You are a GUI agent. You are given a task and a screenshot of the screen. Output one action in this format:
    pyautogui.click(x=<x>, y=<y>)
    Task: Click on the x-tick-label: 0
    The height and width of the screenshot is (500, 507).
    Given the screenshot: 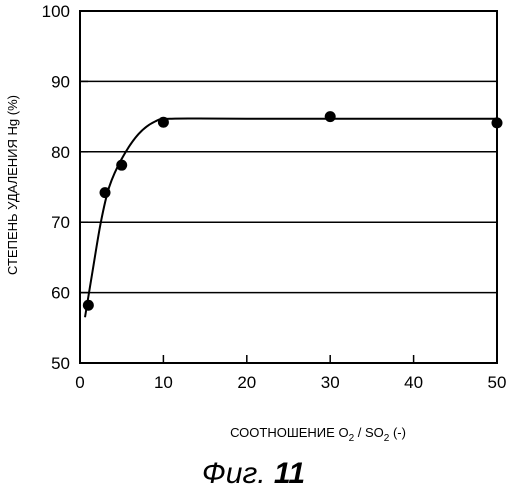 What is the action you would take?
    pyautogui.click(x=79, y=382)
    